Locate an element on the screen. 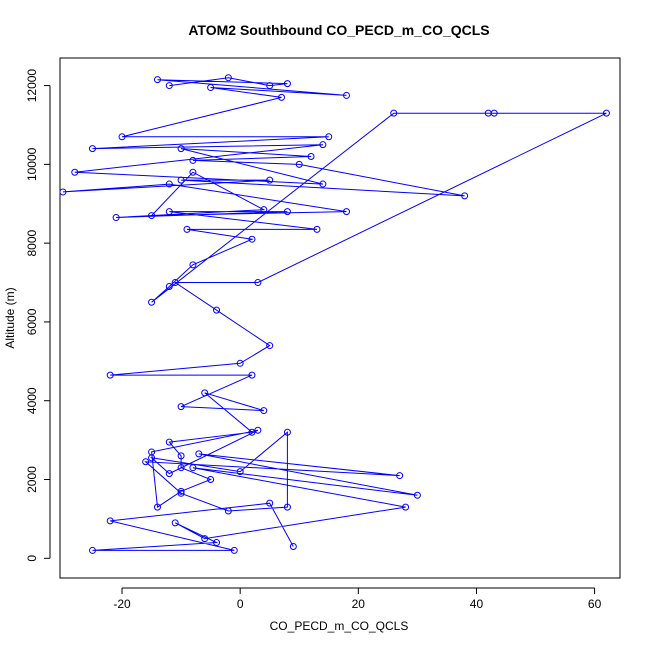 This screenshot has height=650, width=650. y-tick-label: 0 is located at coordinates (32, 558).